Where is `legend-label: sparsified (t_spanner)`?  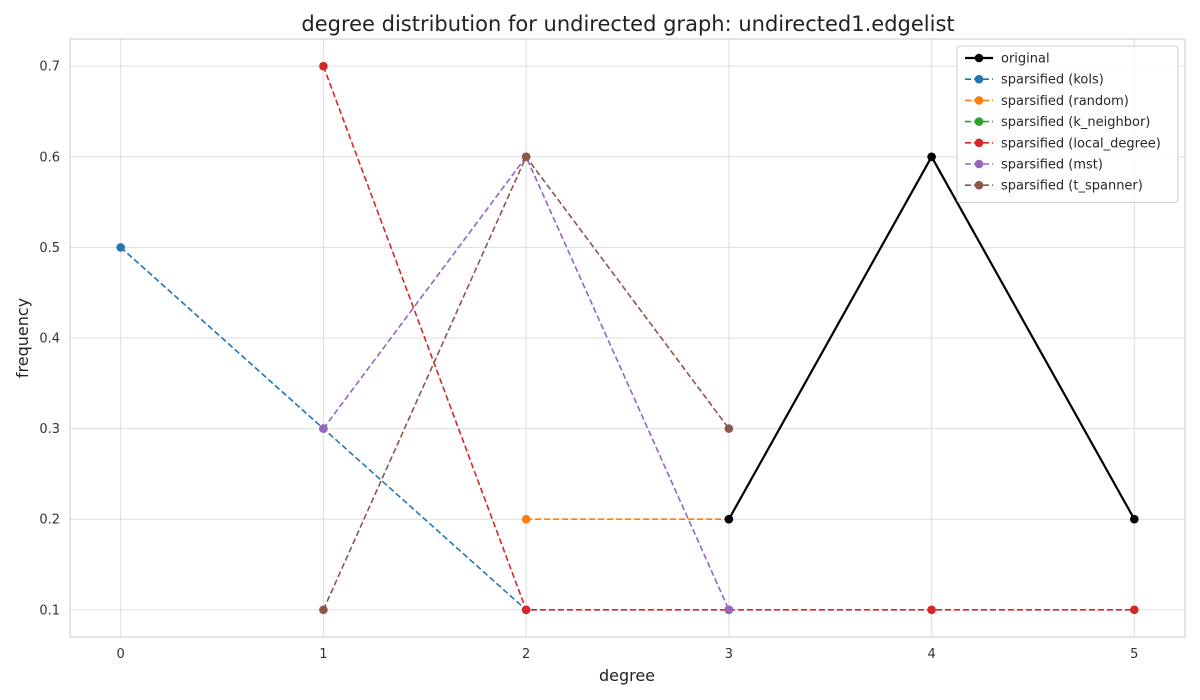
legend-label: sparsified (t_spanner) is located at coordinates (1072, 186).